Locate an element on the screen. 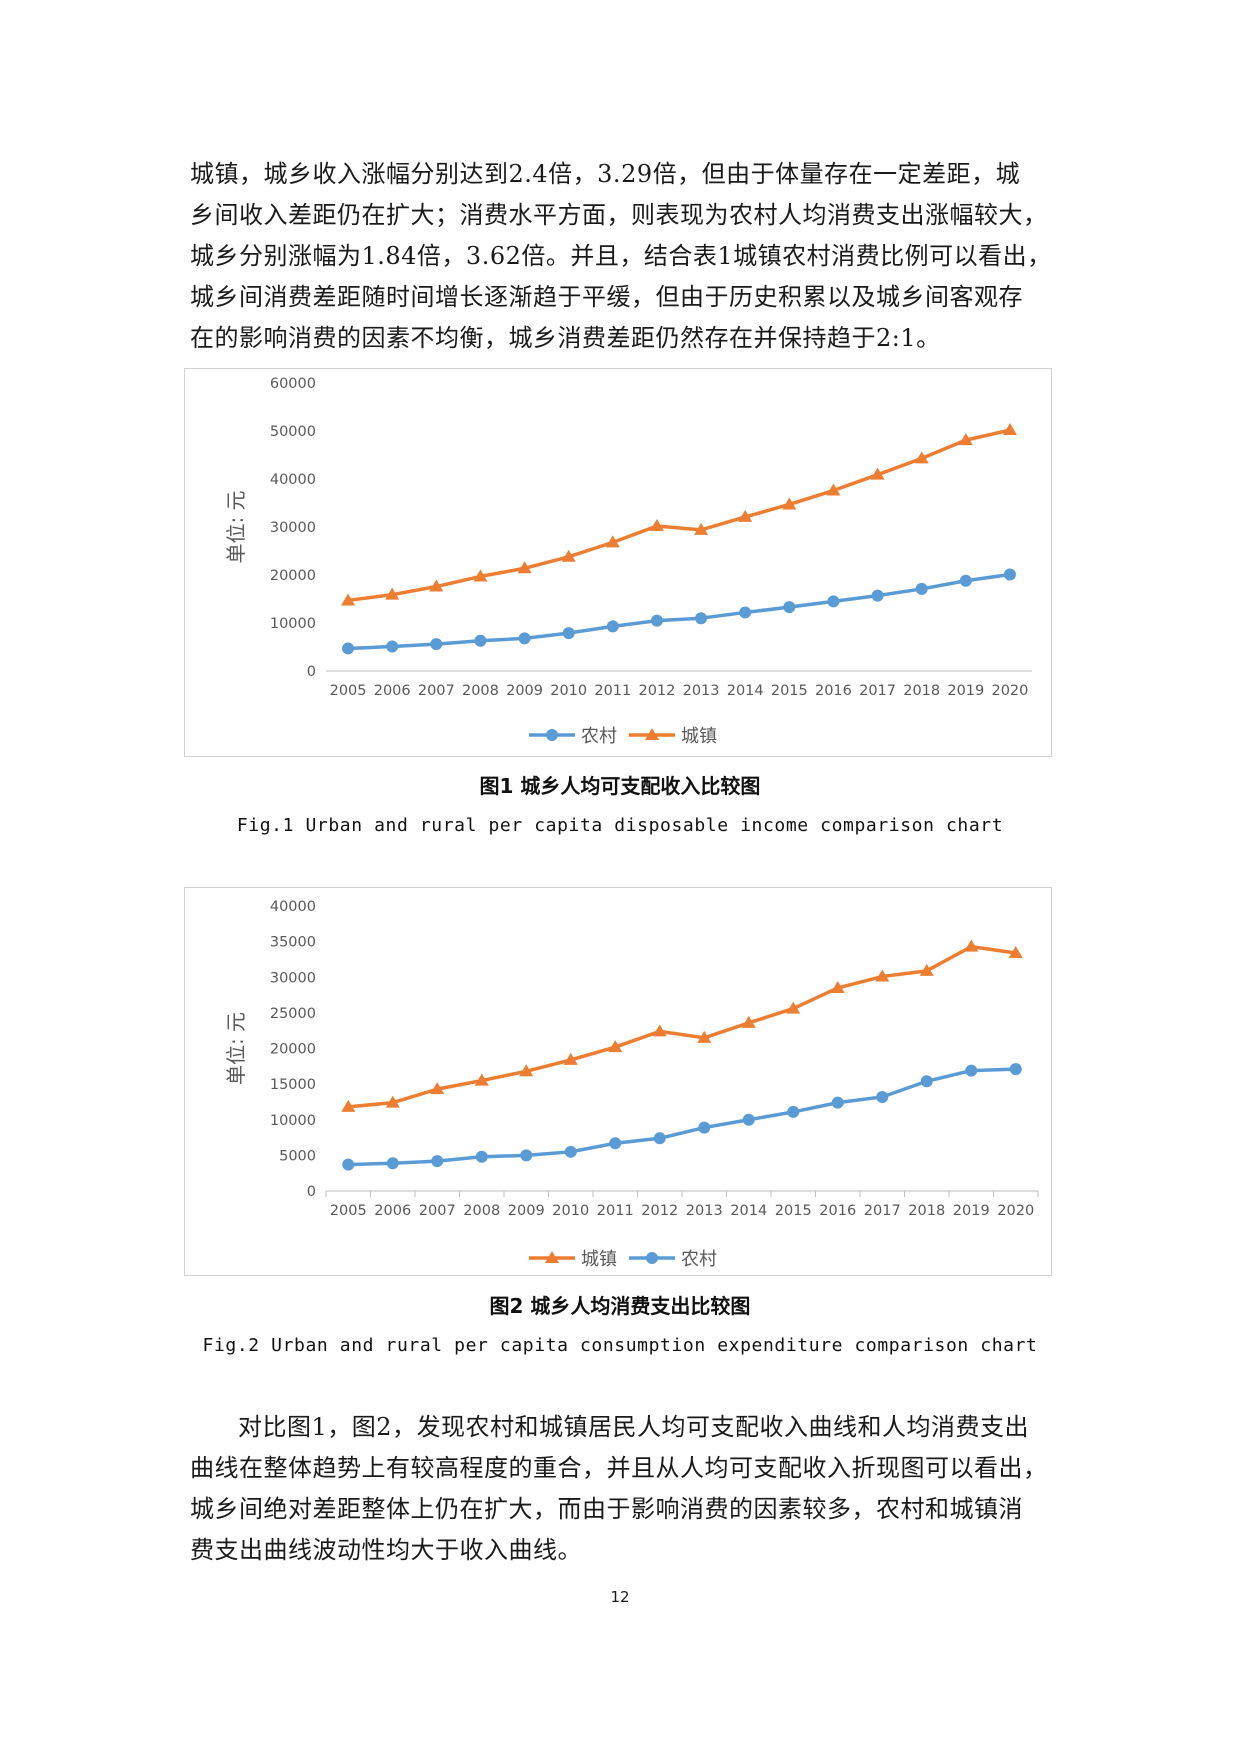 Image resolution: width=1240 pixels, height=1754 pixels. figure-2-caption-cn: 图2 城乡人均消费支出比较图 is located at coordinates (620, 1306).